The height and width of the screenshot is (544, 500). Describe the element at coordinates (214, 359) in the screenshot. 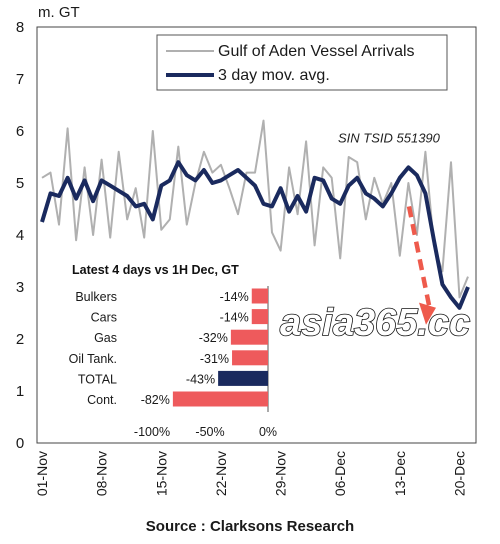

I see `inset-value-label: -31%` at that location.